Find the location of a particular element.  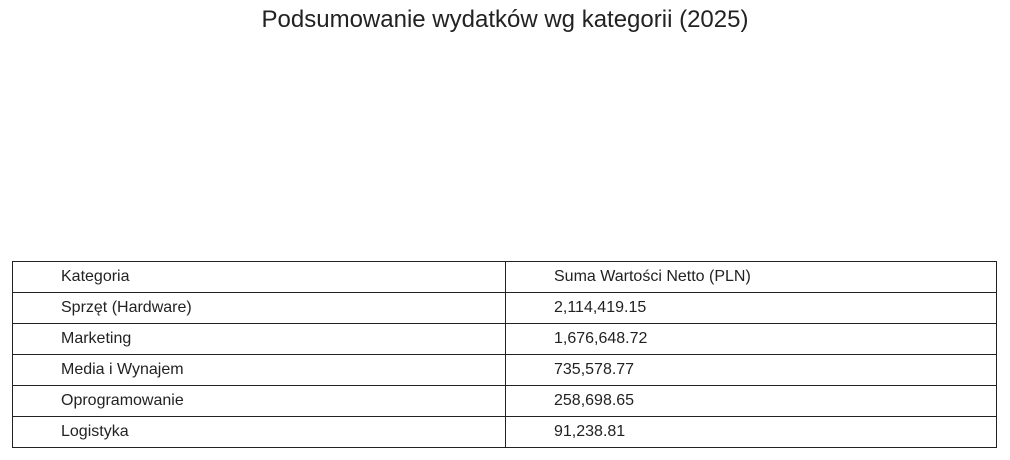

value-cell: 258,698.65 is located at coordinates (751, 401).